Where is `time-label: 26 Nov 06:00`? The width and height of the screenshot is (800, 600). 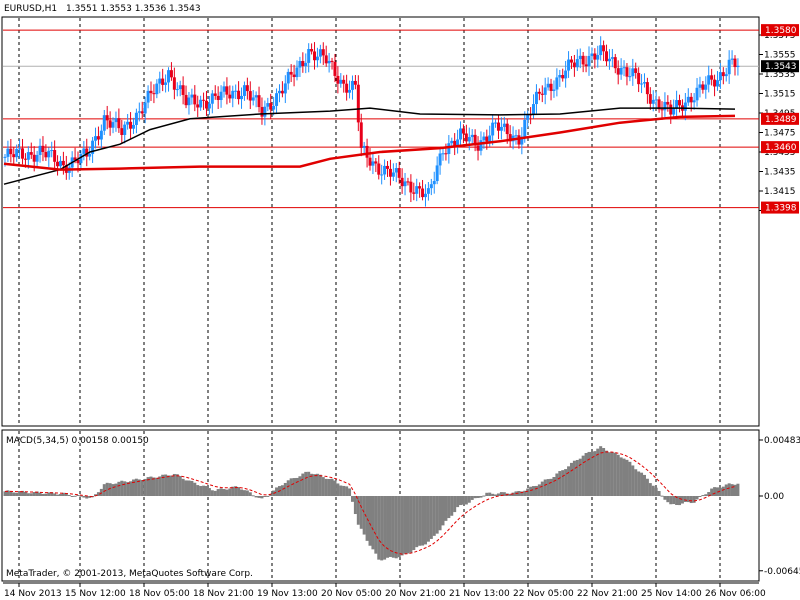
time-label: 26 Nov 06:00 is located at coordinates (735, 594).